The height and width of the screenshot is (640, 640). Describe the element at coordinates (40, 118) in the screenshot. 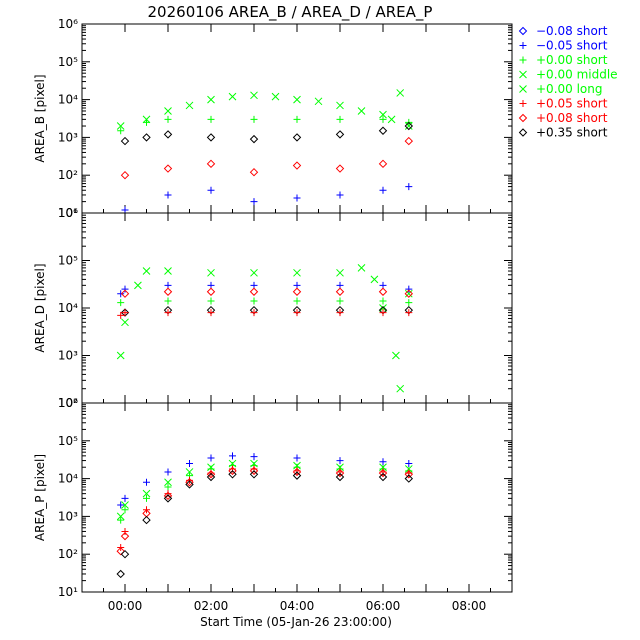

I see `y-axis-label: AREA_B [pixel]` at that location.